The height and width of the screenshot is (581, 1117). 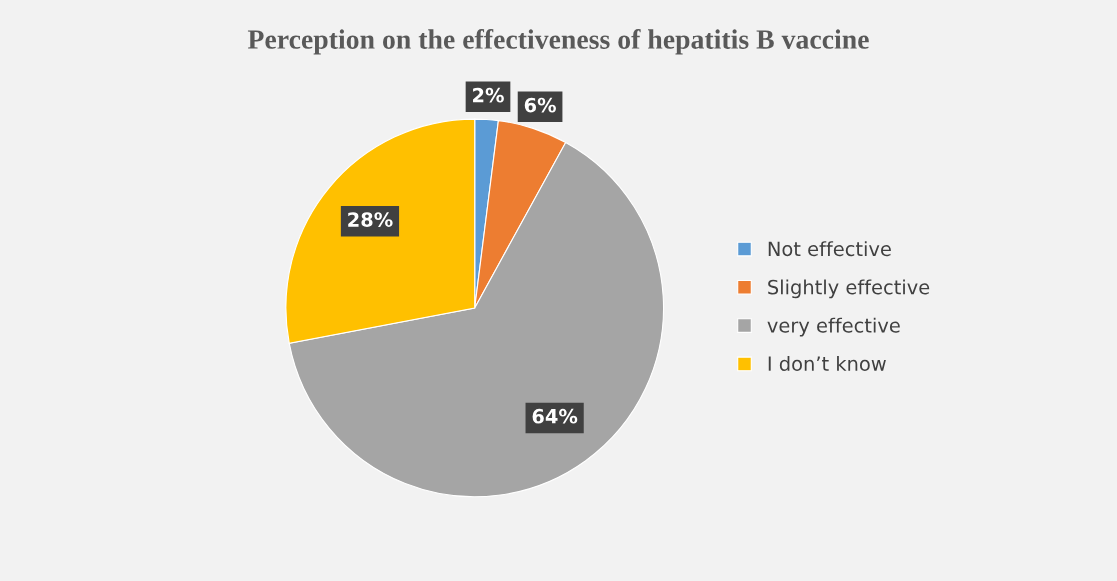 What do you see at coordinates (370, 219) in the screenshot?
I see `data-label: 28%` at bounding box center [370, 219].